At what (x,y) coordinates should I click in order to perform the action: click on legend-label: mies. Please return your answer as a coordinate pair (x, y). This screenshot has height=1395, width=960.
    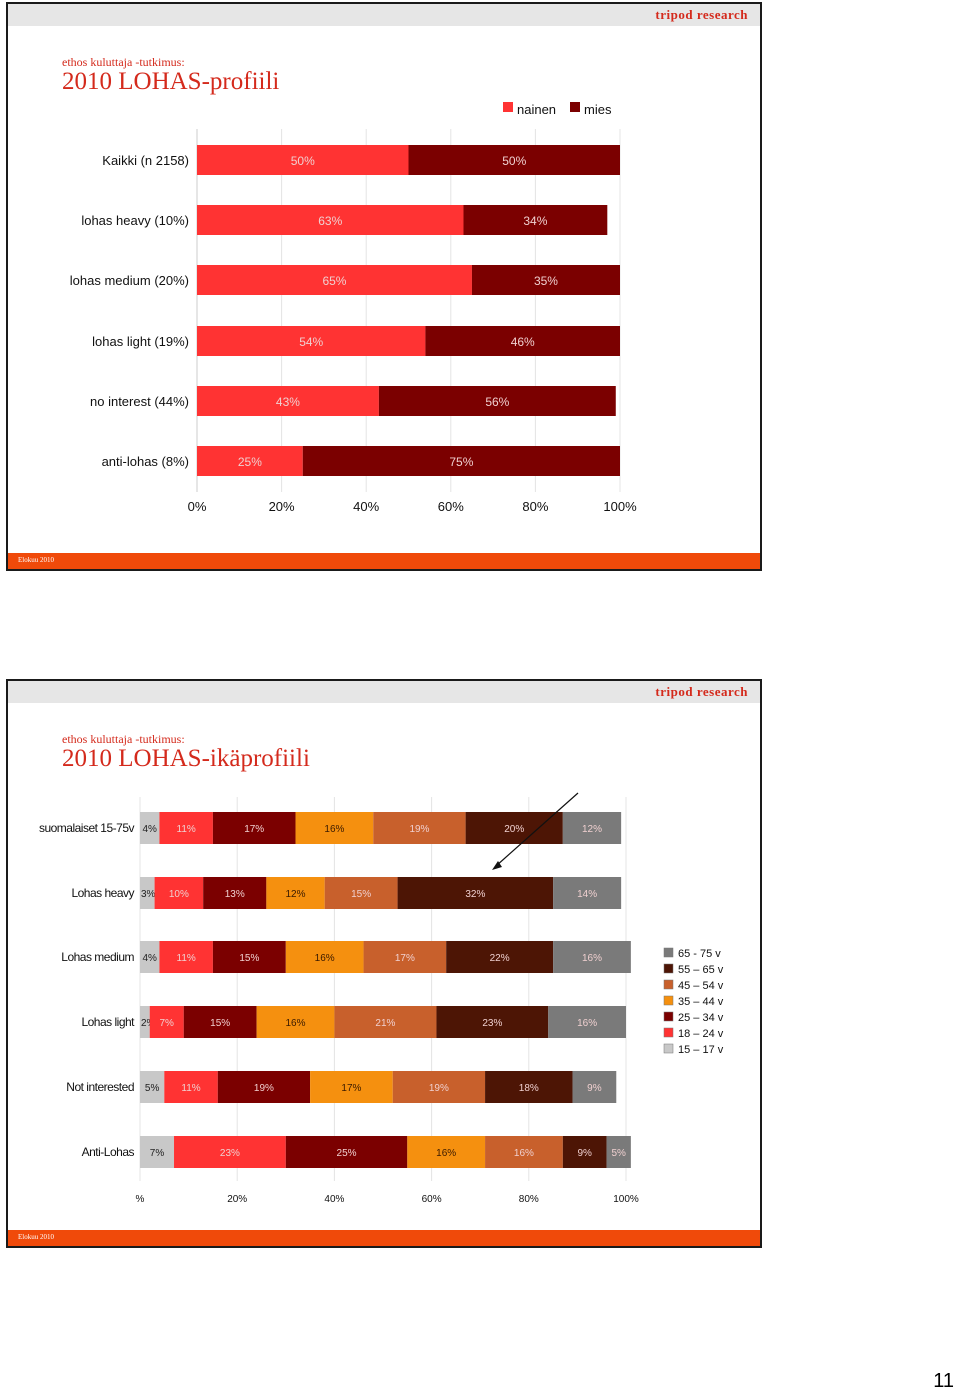
    Looking at the image, I should click on (598, 109).